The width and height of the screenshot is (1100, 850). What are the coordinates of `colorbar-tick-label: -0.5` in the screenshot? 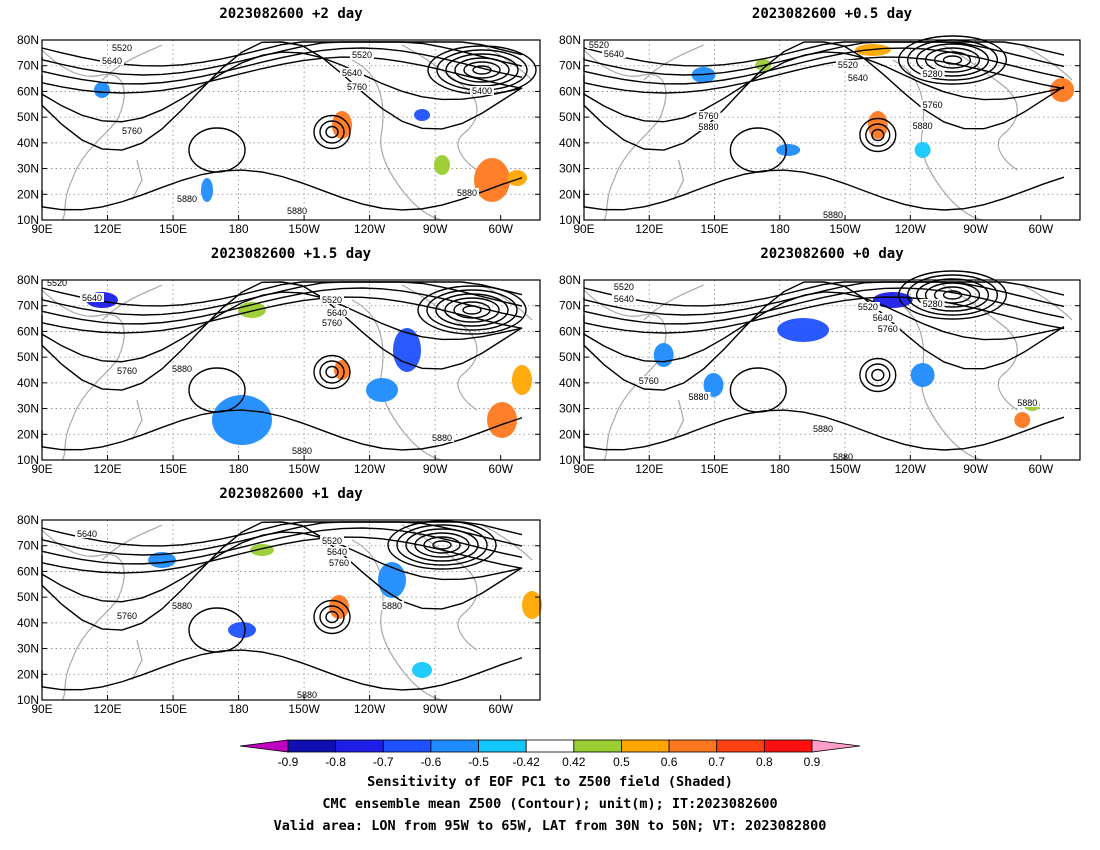 It's located at (478, 762).